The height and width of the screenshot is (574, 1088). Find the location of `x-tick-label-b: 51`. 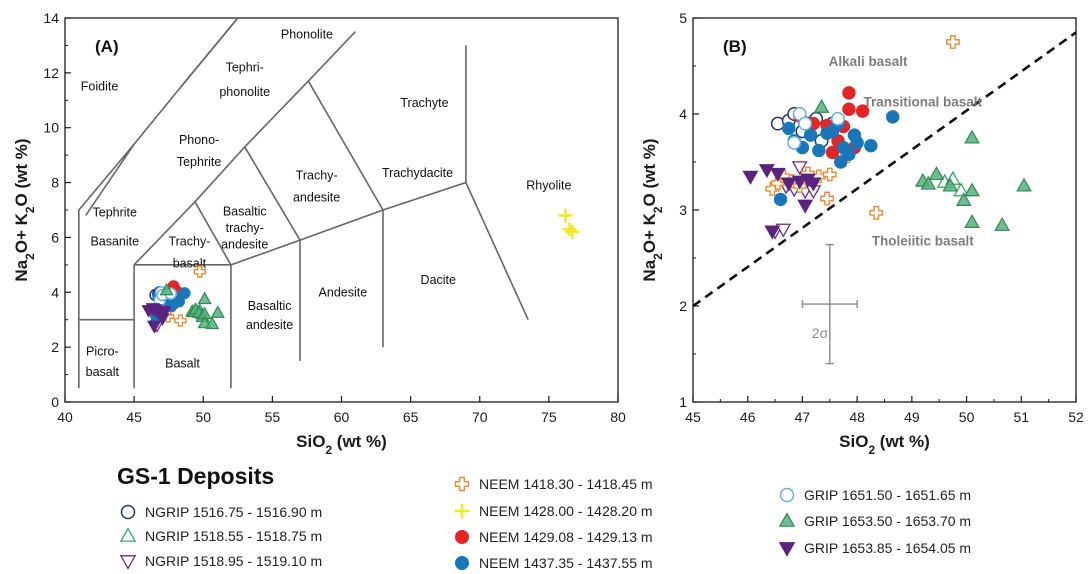

x-tick-label-b: 51 is located at coordinates (1021, 417).